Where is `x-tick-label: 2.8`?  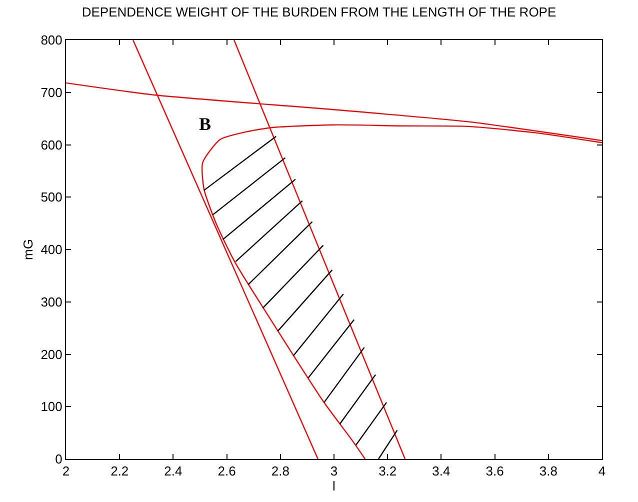
x-tick-label: 2.8 is located at coordinates (280, 471).